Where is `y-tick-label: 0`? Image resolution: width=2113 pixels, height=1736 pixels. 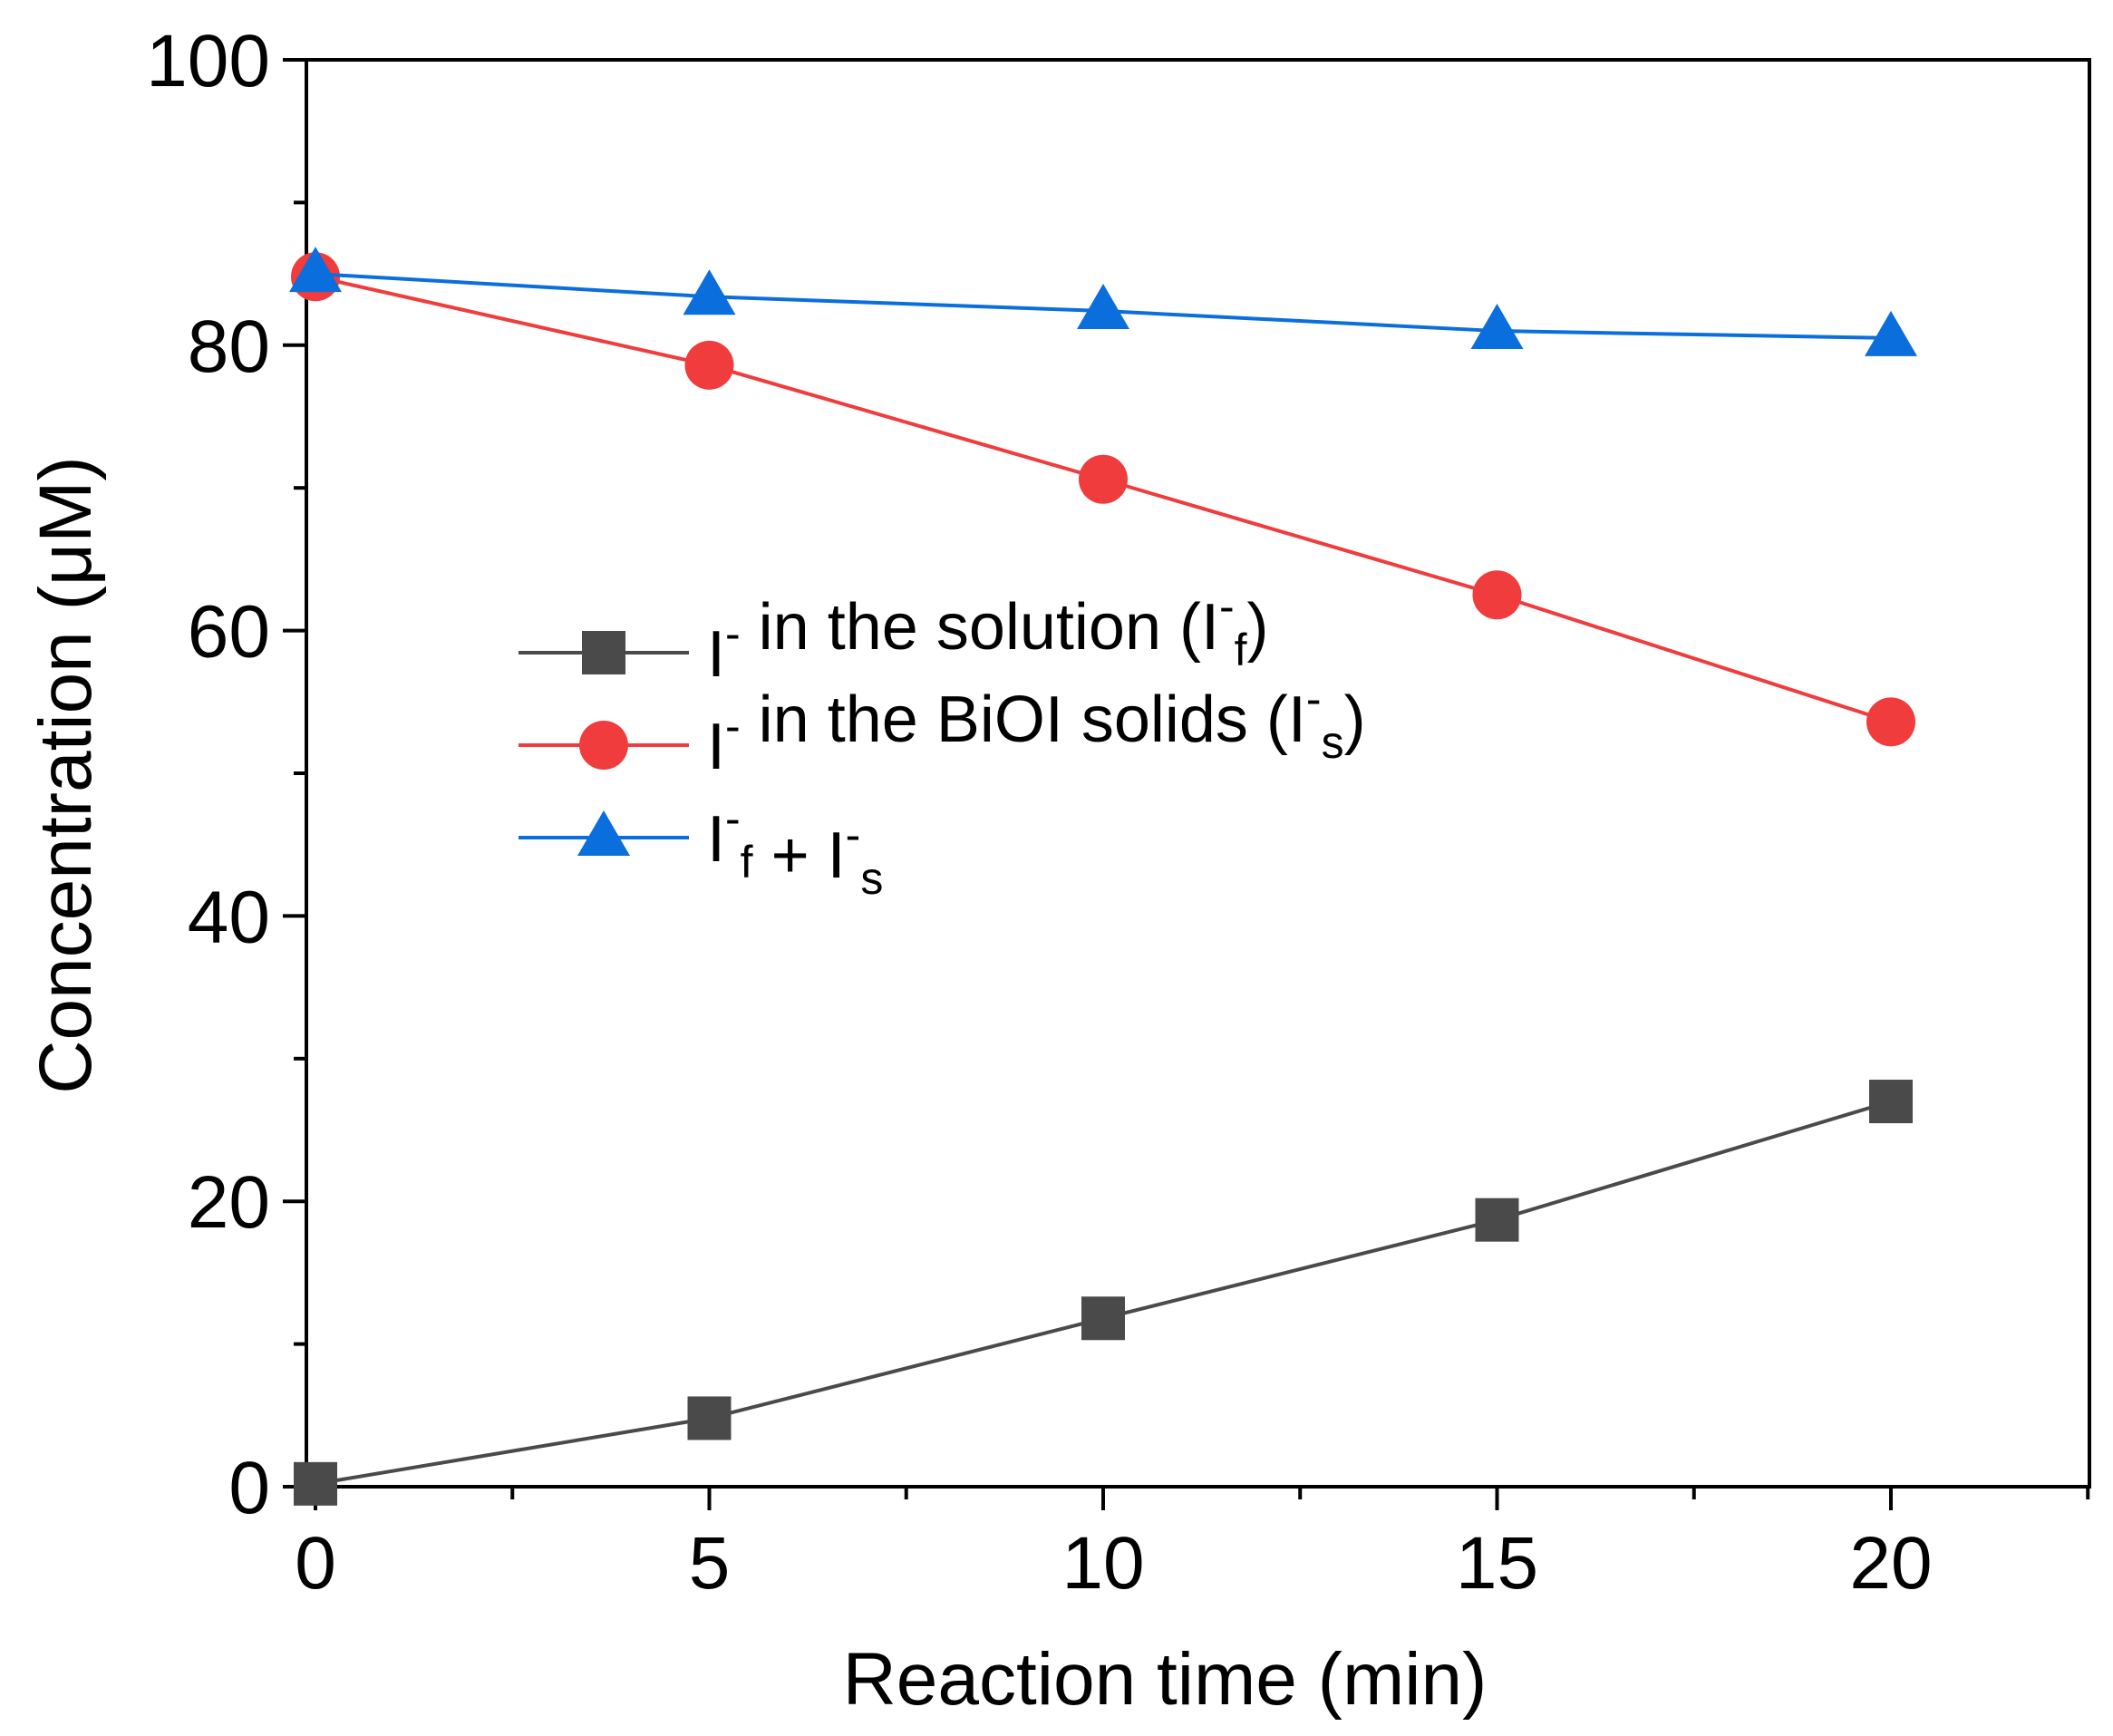
y-tick-label: 0 is located at coordinates (249, 1488).